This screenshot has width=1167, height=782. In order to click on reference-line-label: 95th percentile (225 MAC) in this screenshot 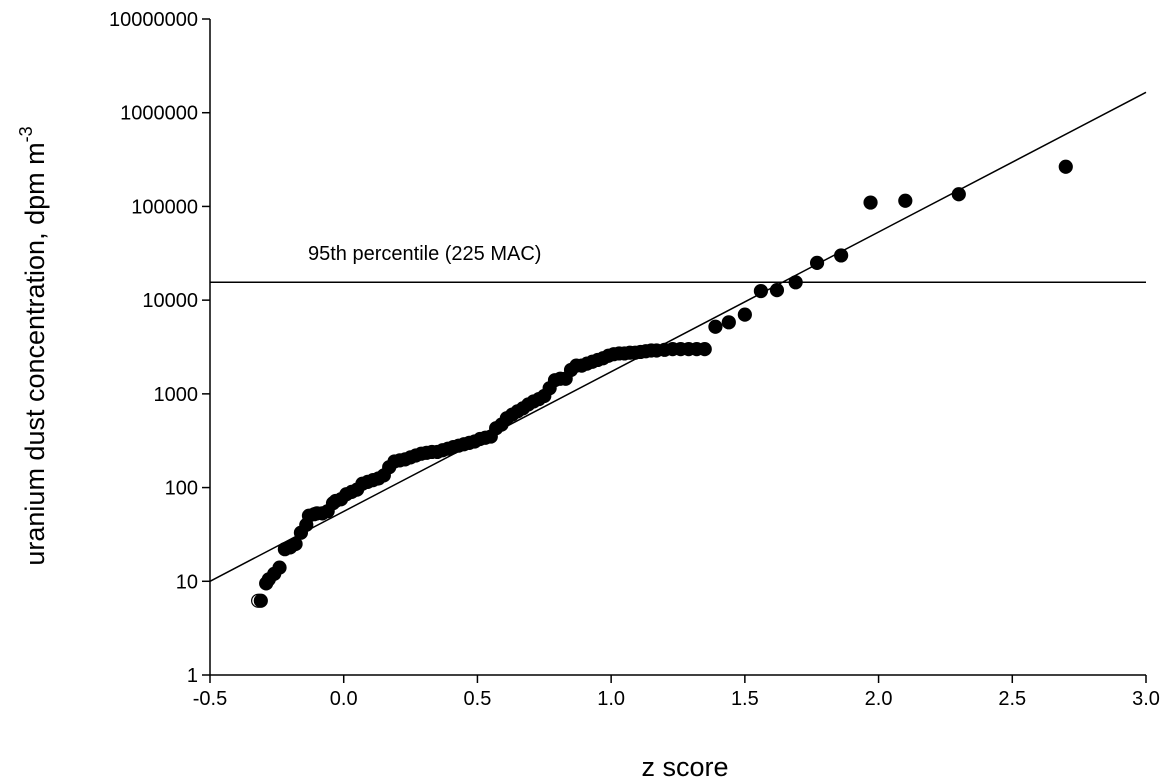, I will do `click(424, 254)`.